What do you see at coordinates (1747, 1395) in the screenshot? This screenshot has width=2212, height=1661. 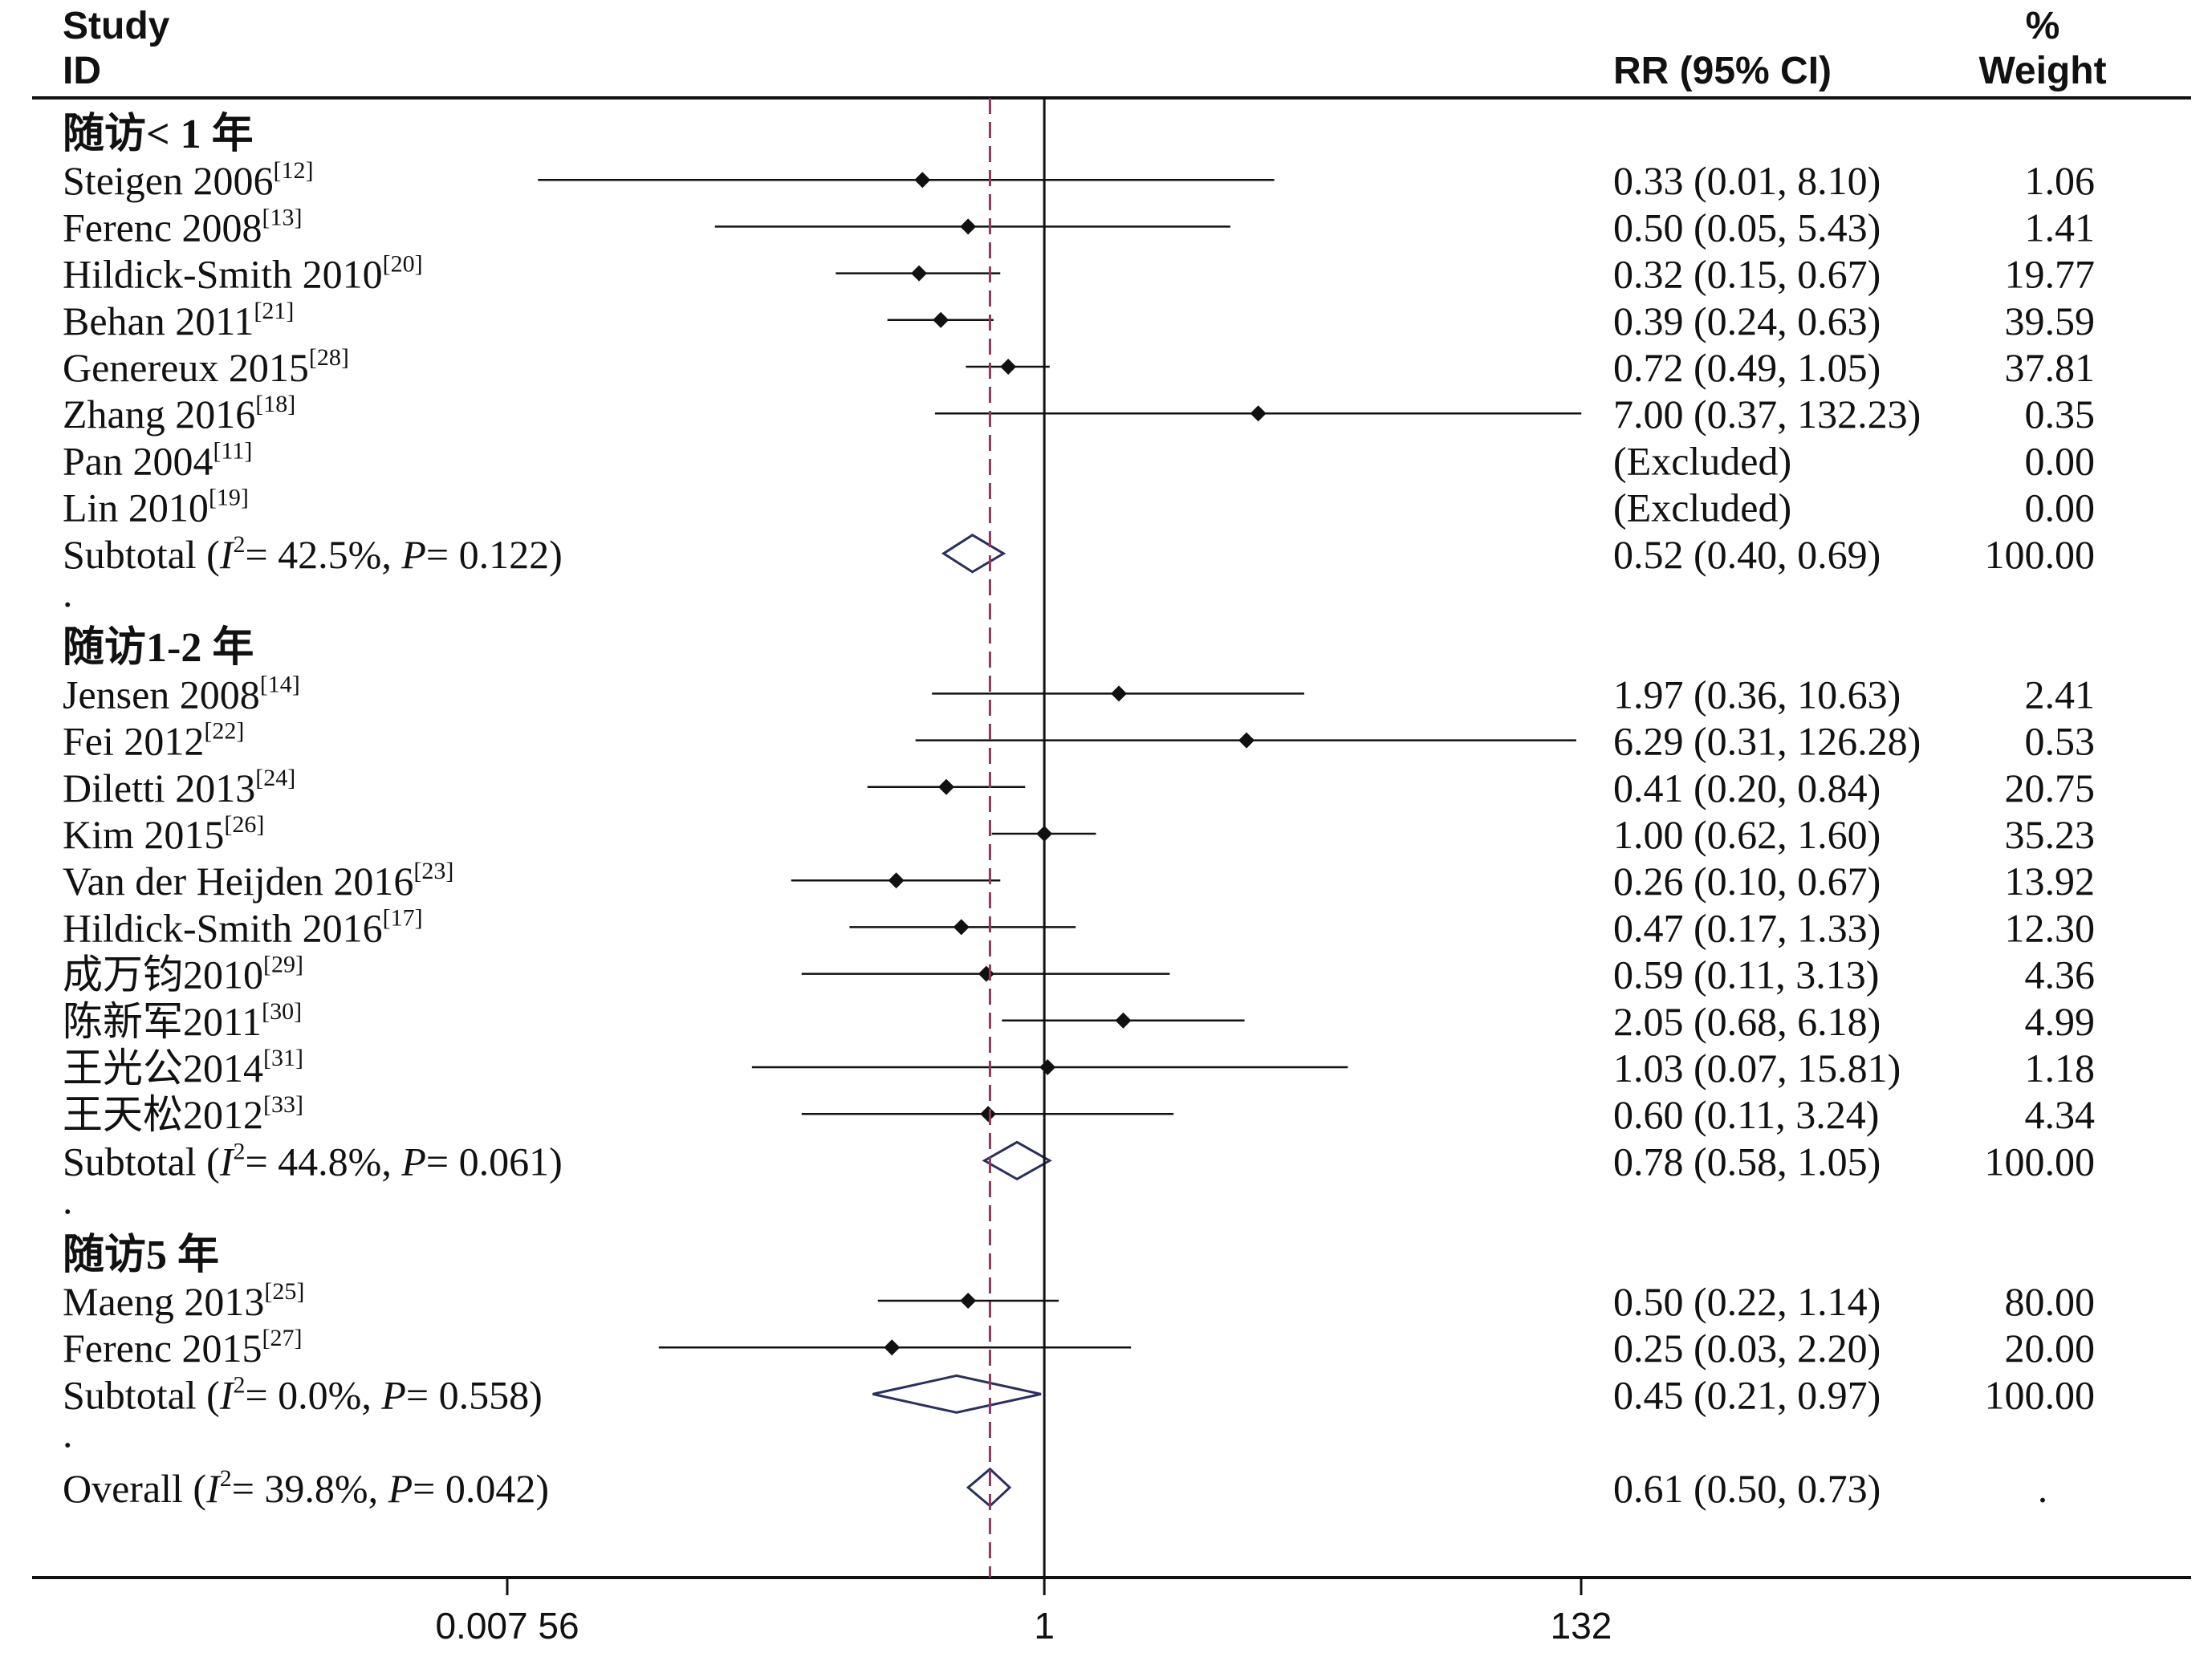 I see `subtotal-3-rr-ci: 0.45 (0.21, 0.97)` at bounding box center [1747, 1395].